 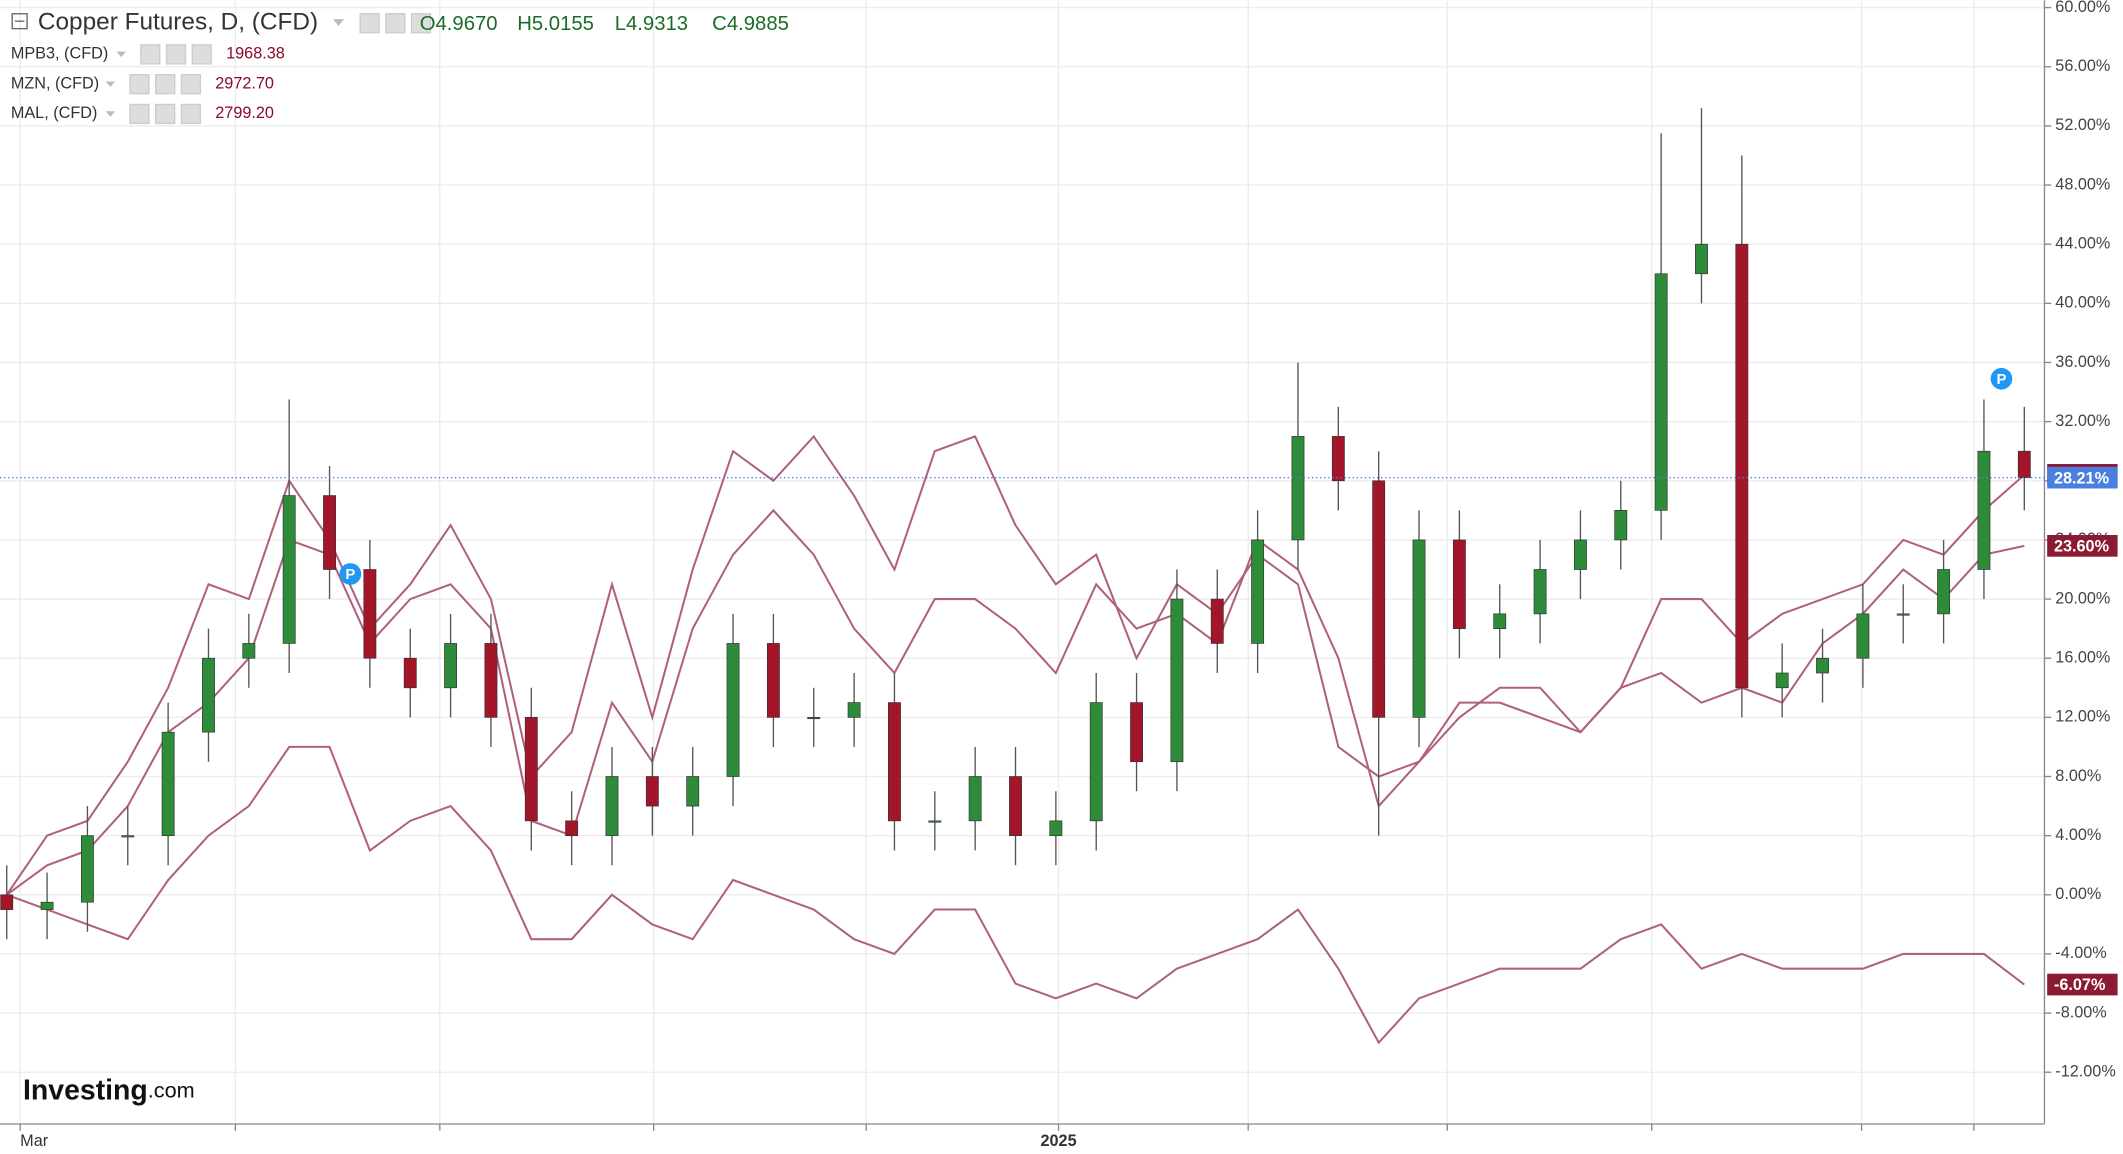 What do you see at coordinates (459, 24) in the screenshot?
I see `ohlc-label: O4.9670` at bounding box center [459, 24].